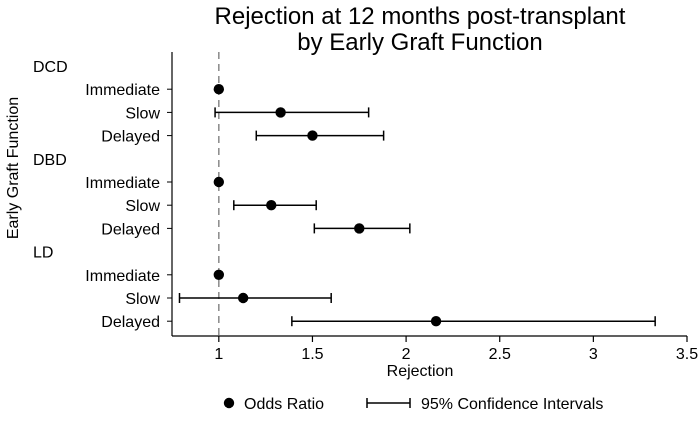 The height and width of the screenshot is (421, 699). Describe the element at coordinates (687, 354) in the screenshot. I see `x-tick-label: 3.5` at that location.